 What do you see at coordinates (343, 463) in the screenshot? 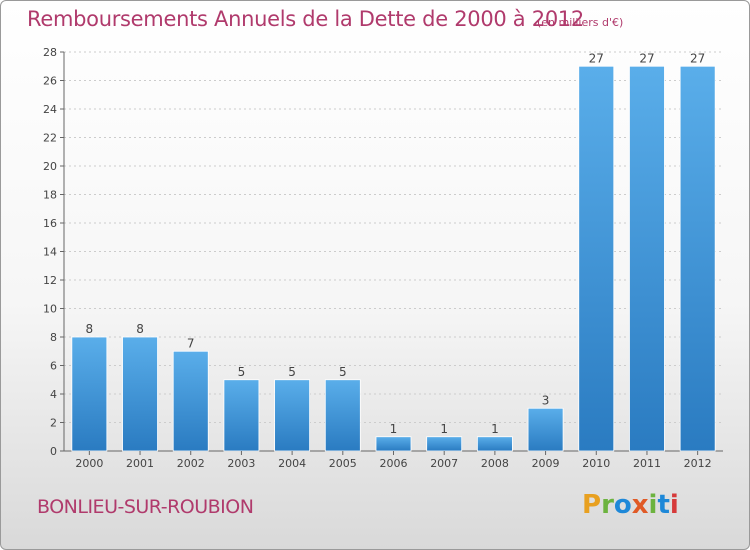
I see `x-tick-label: 2005` at bounding box center [343, 463].